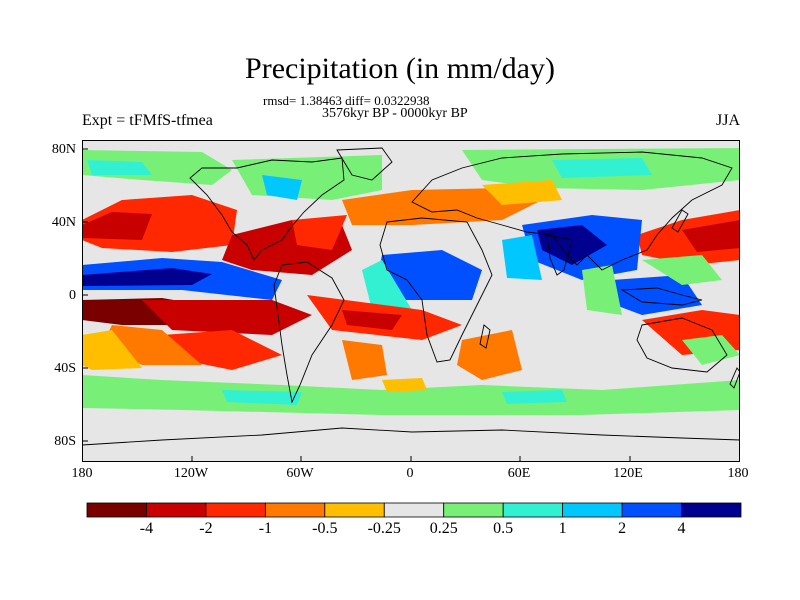  Describe the element at coordinates (384, 528) in the screenshot. I see `colorbar-label: -0.25` at that location.